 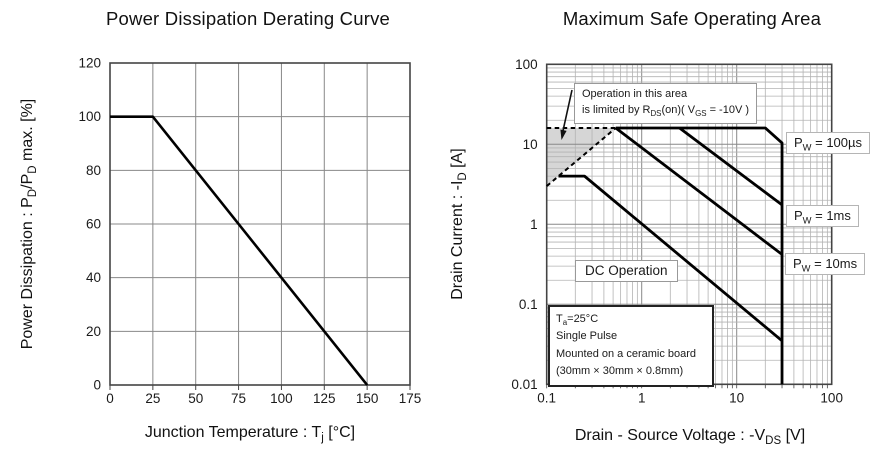 What do you see at coordinates (563, 134) in the screenshot?
I see `annotation-arrow-head` at bounding box center [563, 134].